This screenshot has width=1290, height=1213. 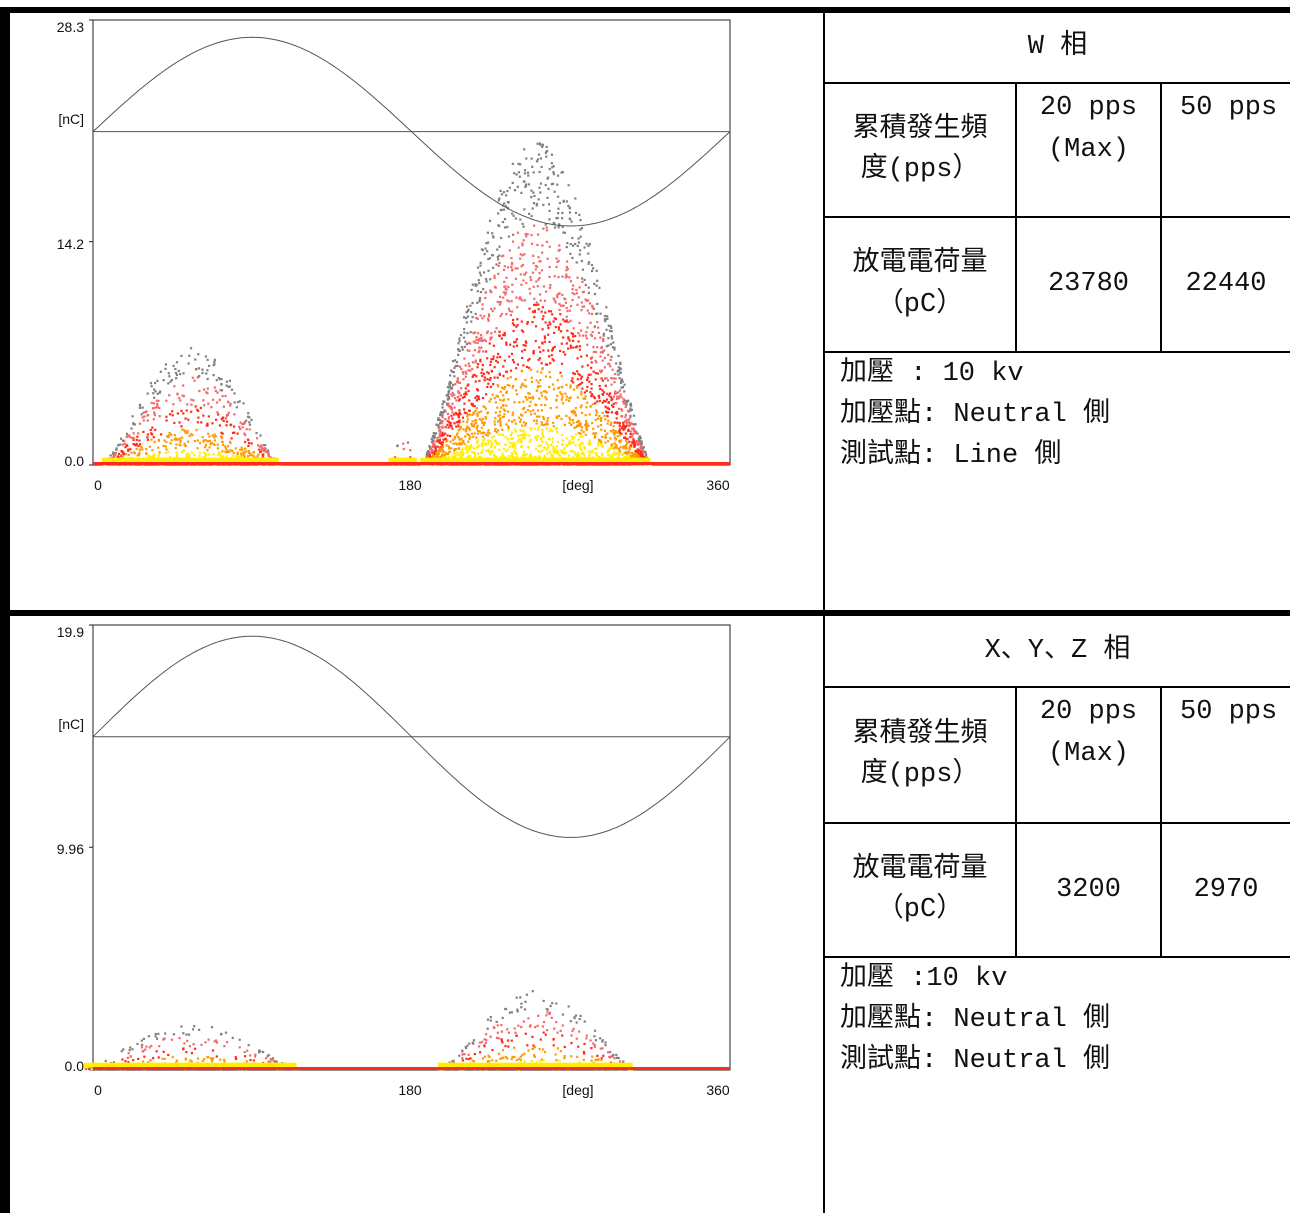 I want to click on col-50pps-label: 50 pps, so click(x=1229, y=712).